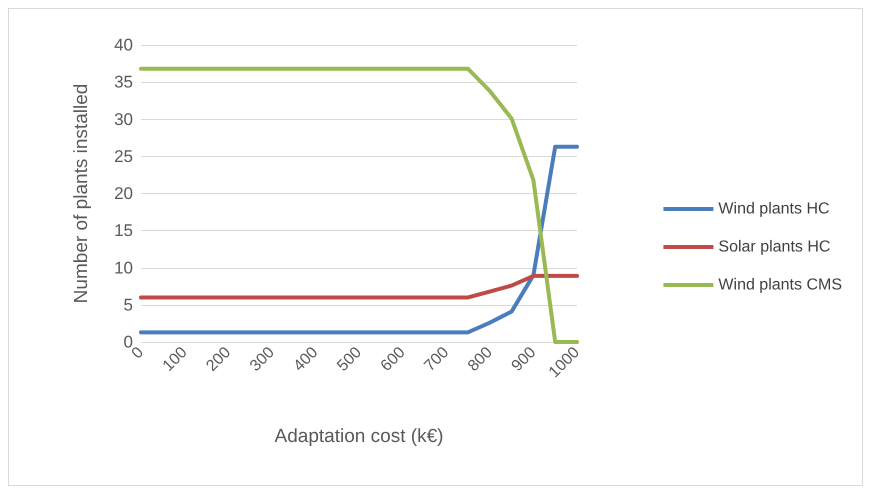 The width and height of the screenshot is (871, 494). What do you see at coordinates (123, 156) in the screenshot?
I see `y-tick-label: 25` at bounding box center [123, 156].